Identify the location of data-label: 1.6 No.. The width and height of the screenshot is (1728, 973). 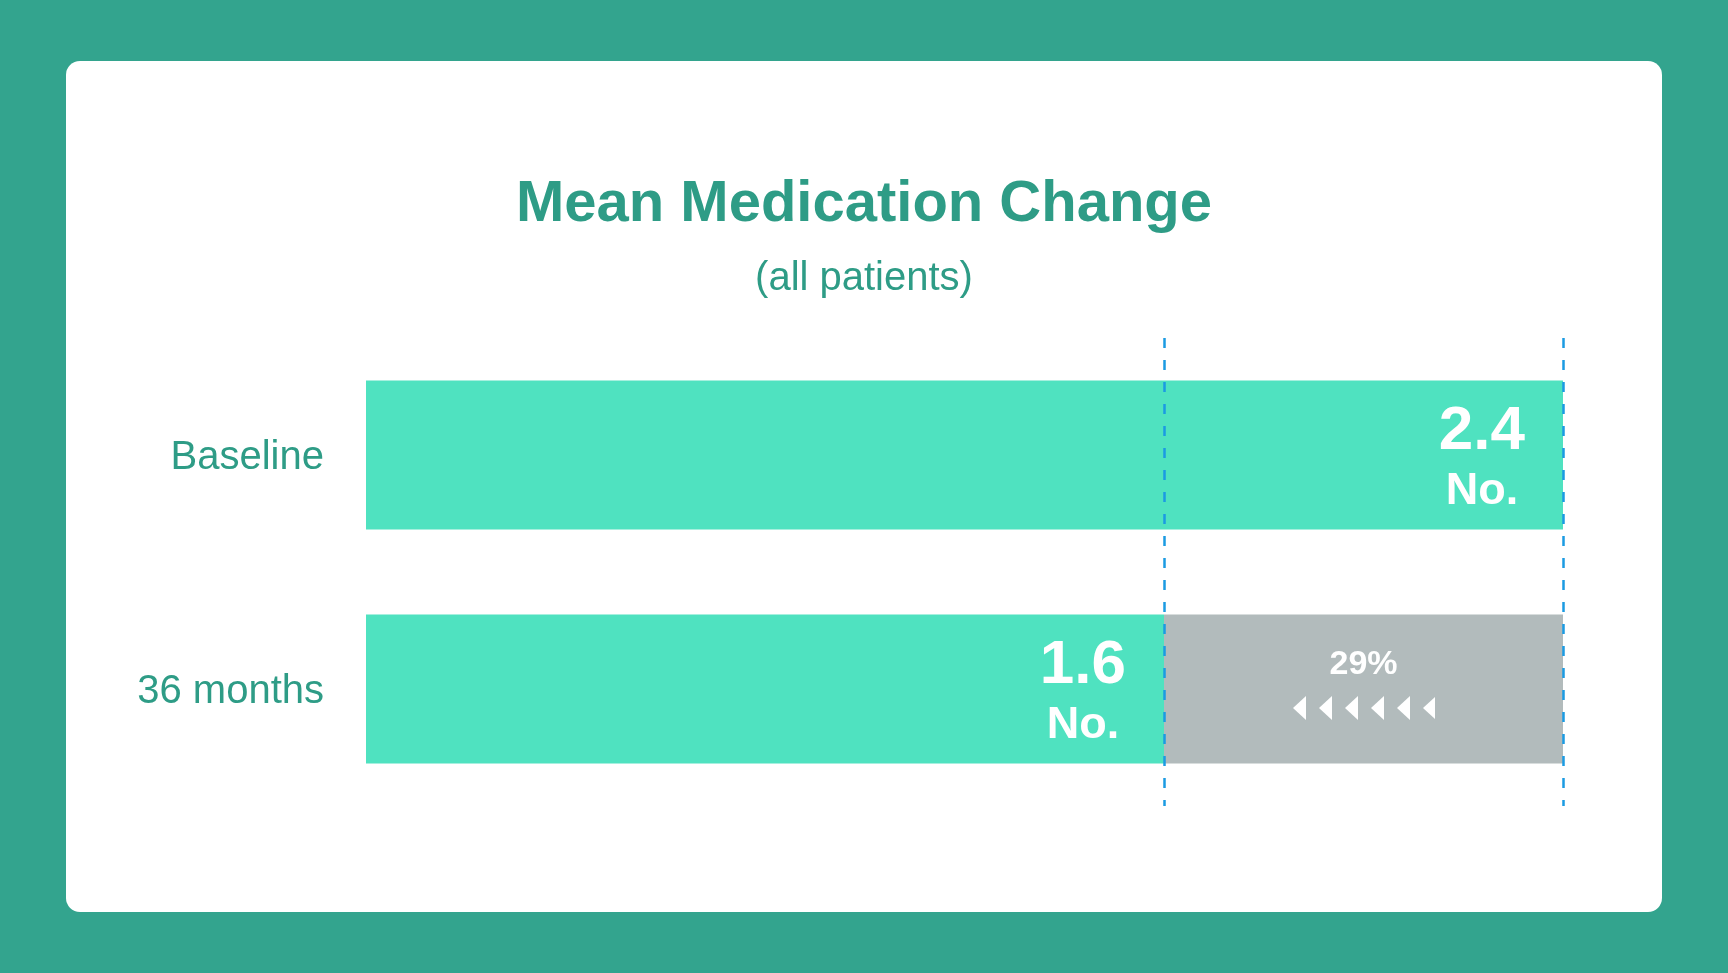
(1083, 687).